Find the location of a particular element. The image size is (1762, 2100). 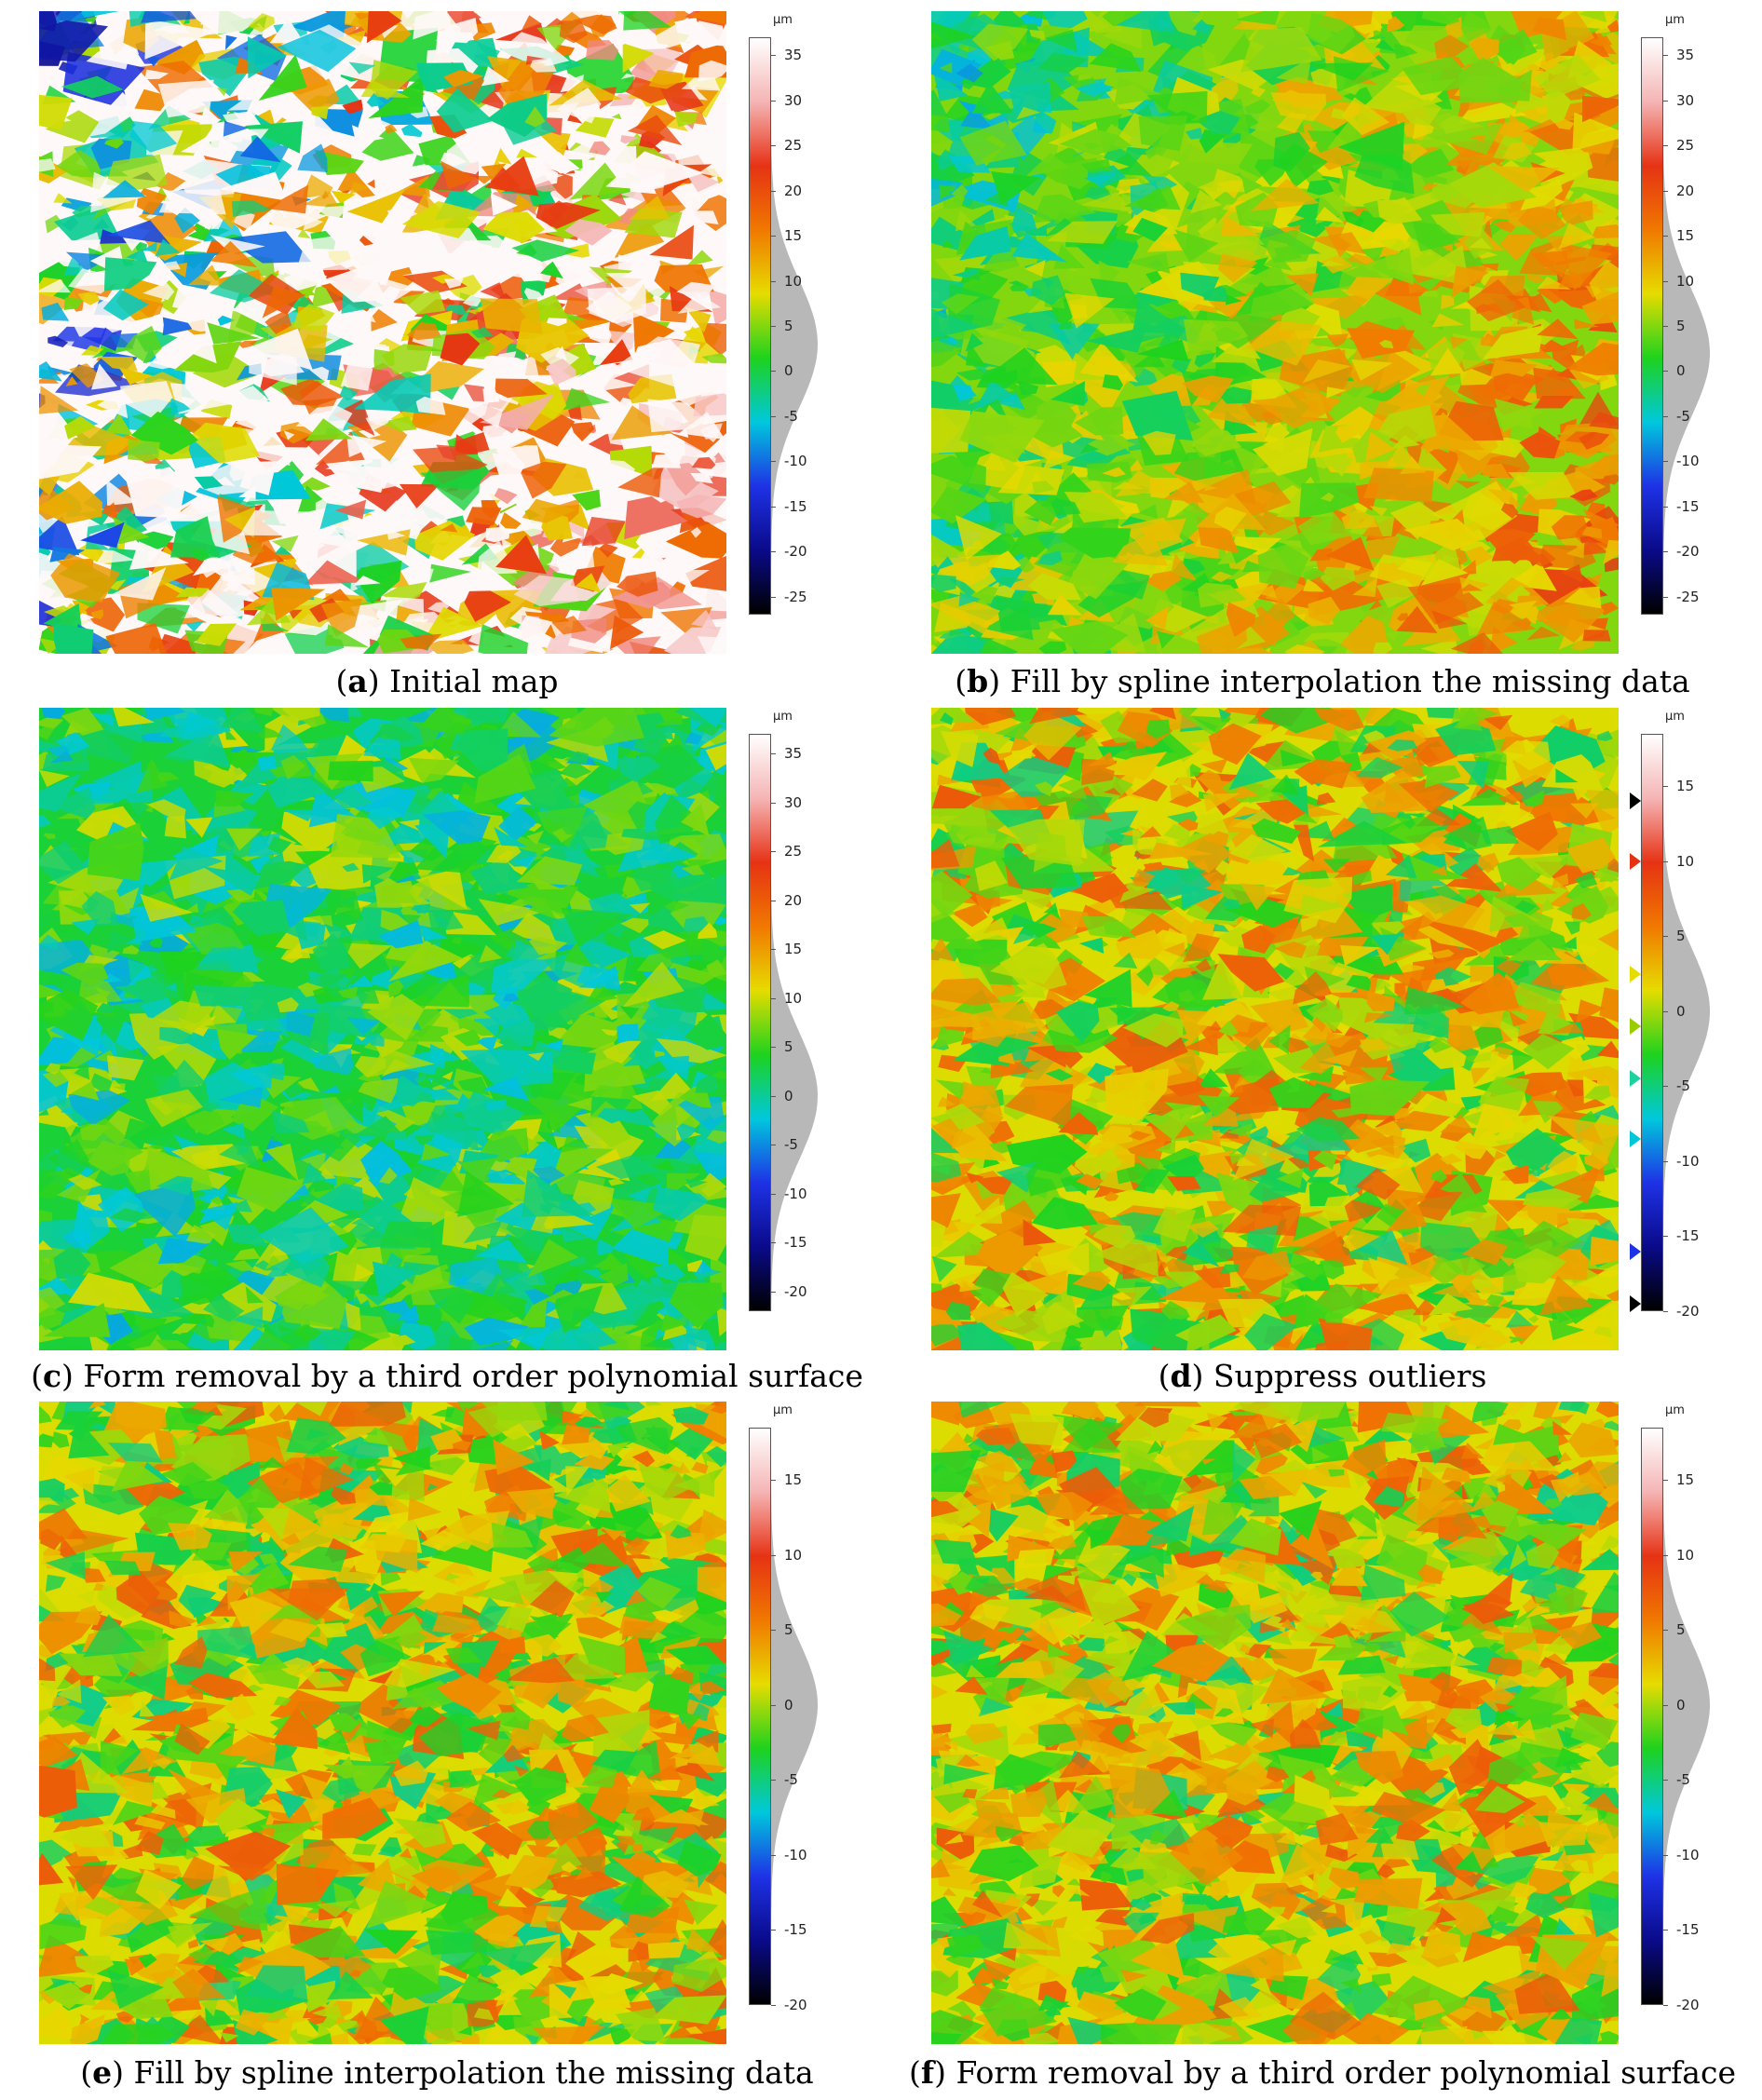

scale-tick-label: 0 is located at coordinates (1681, 371).